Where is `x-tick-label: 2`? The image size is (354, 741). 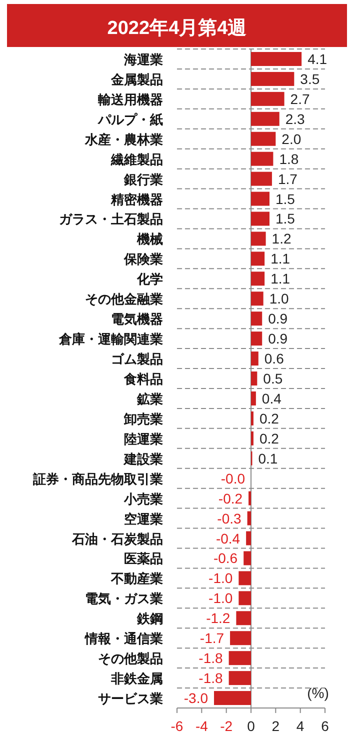
x-tick-label: 2 is located at coordinates (276, 726).